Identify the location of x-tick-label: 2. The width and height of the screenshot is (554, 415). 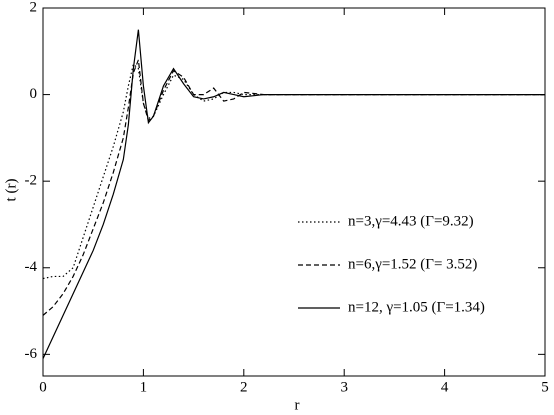
(244, 387).